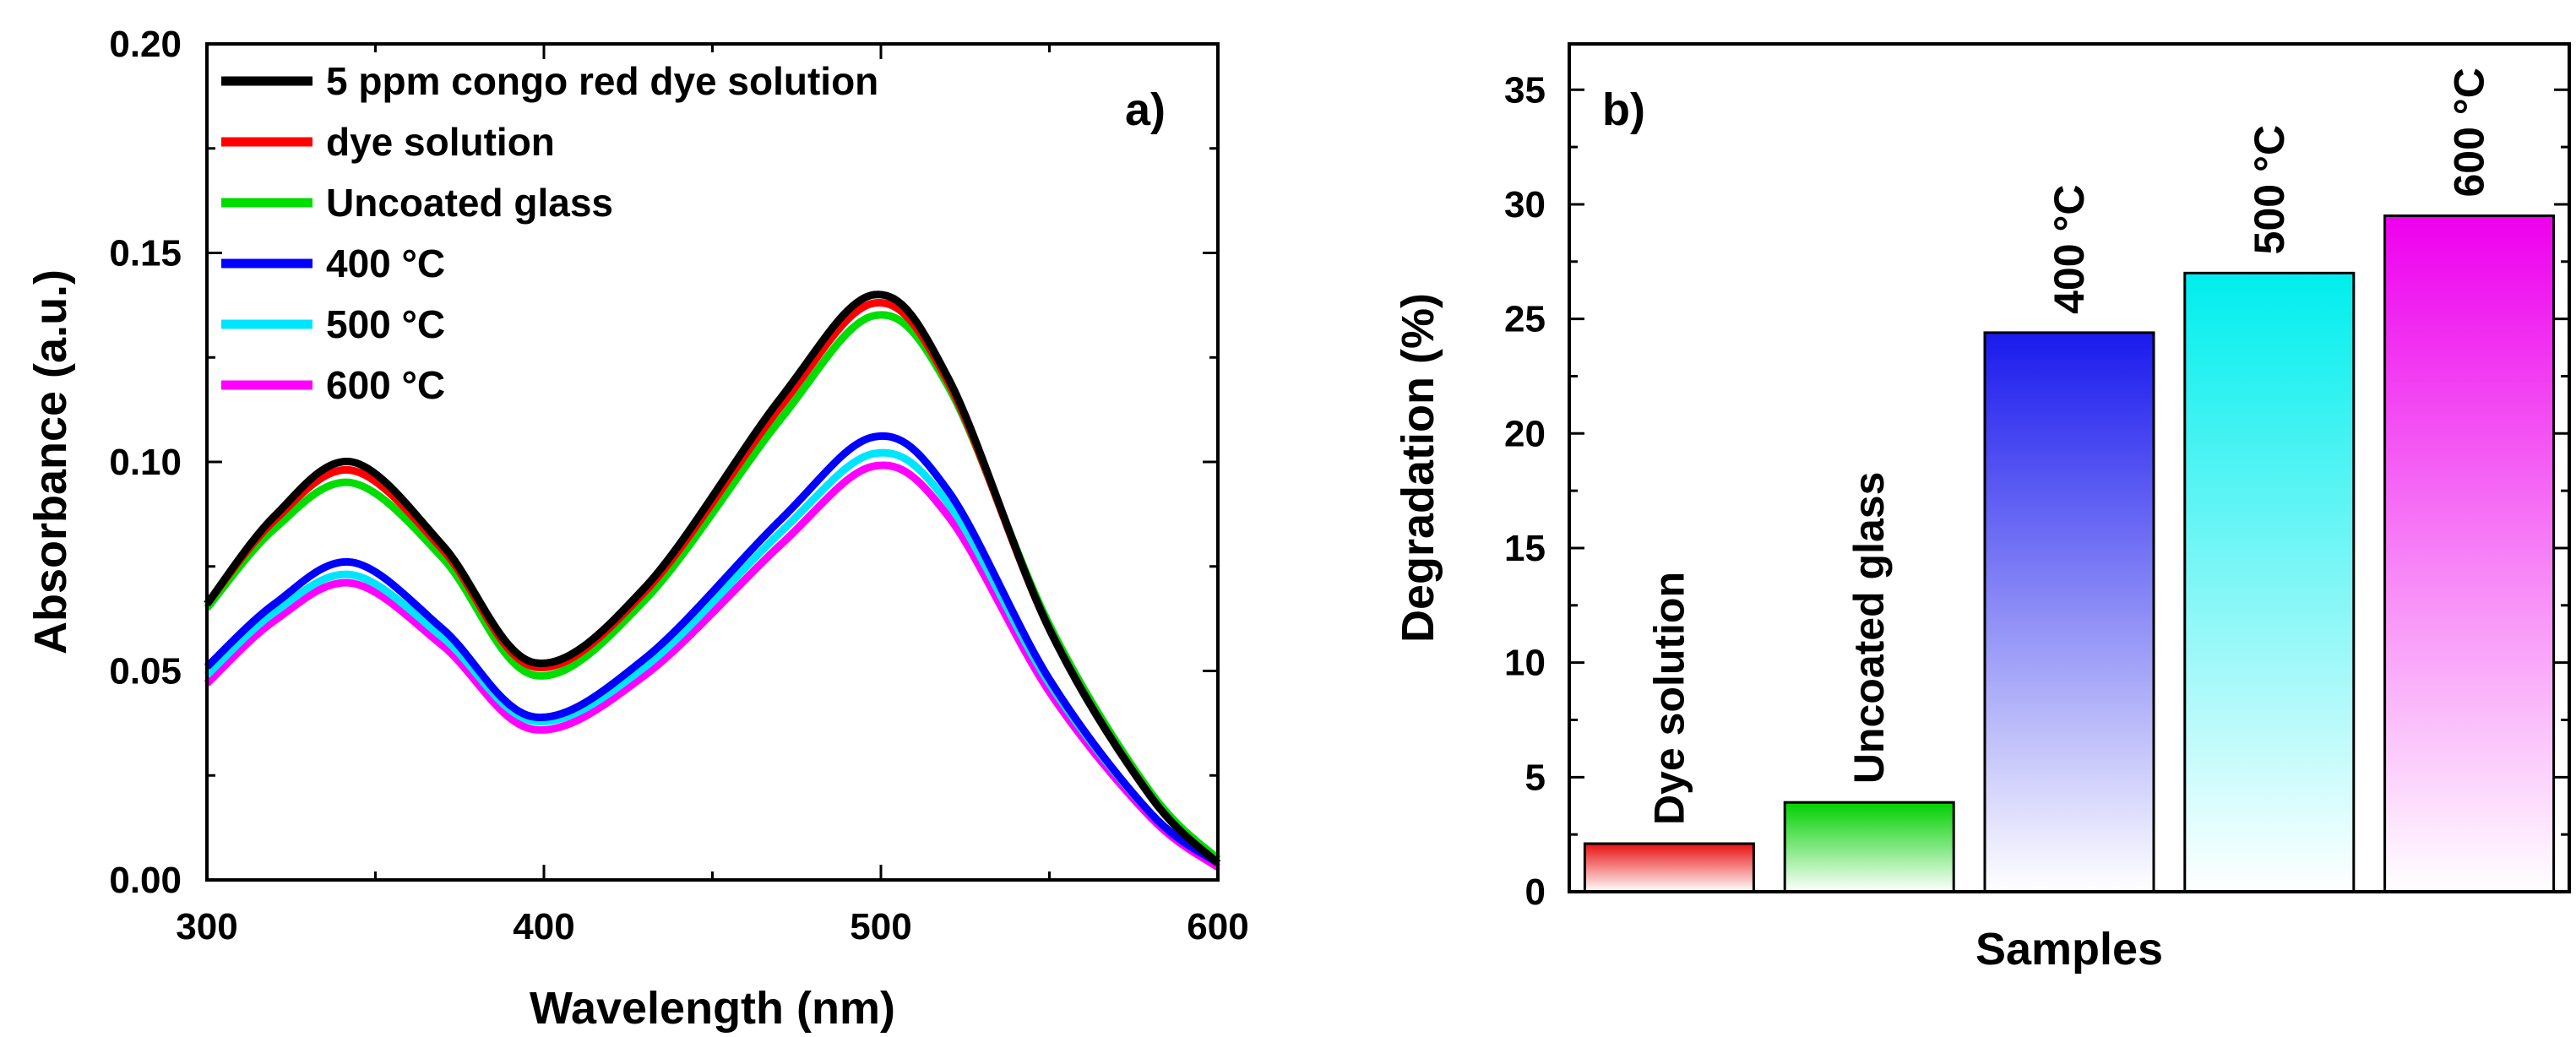  What do you see at coordinates (2469, 132) in the screenshot?
I see `bar-category-label: 600 °C` at bounding box center [2469, 132].